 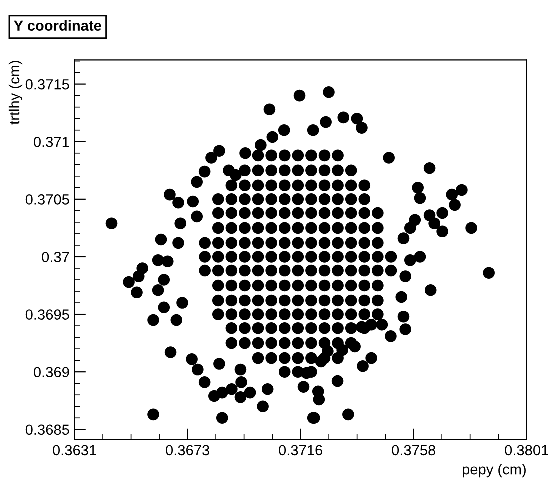 I want to click on x-tick-label: 0.3801, so click(x=526, y=450).